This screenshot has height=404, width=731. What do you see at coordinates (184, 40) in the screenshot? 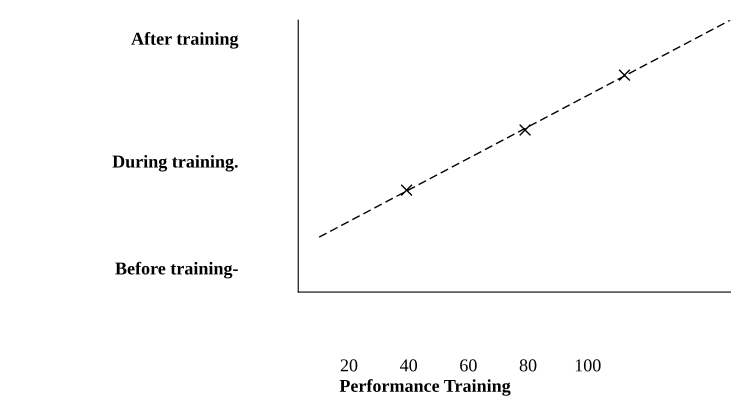
I see `text: After training` at bounding box center [184, 40].